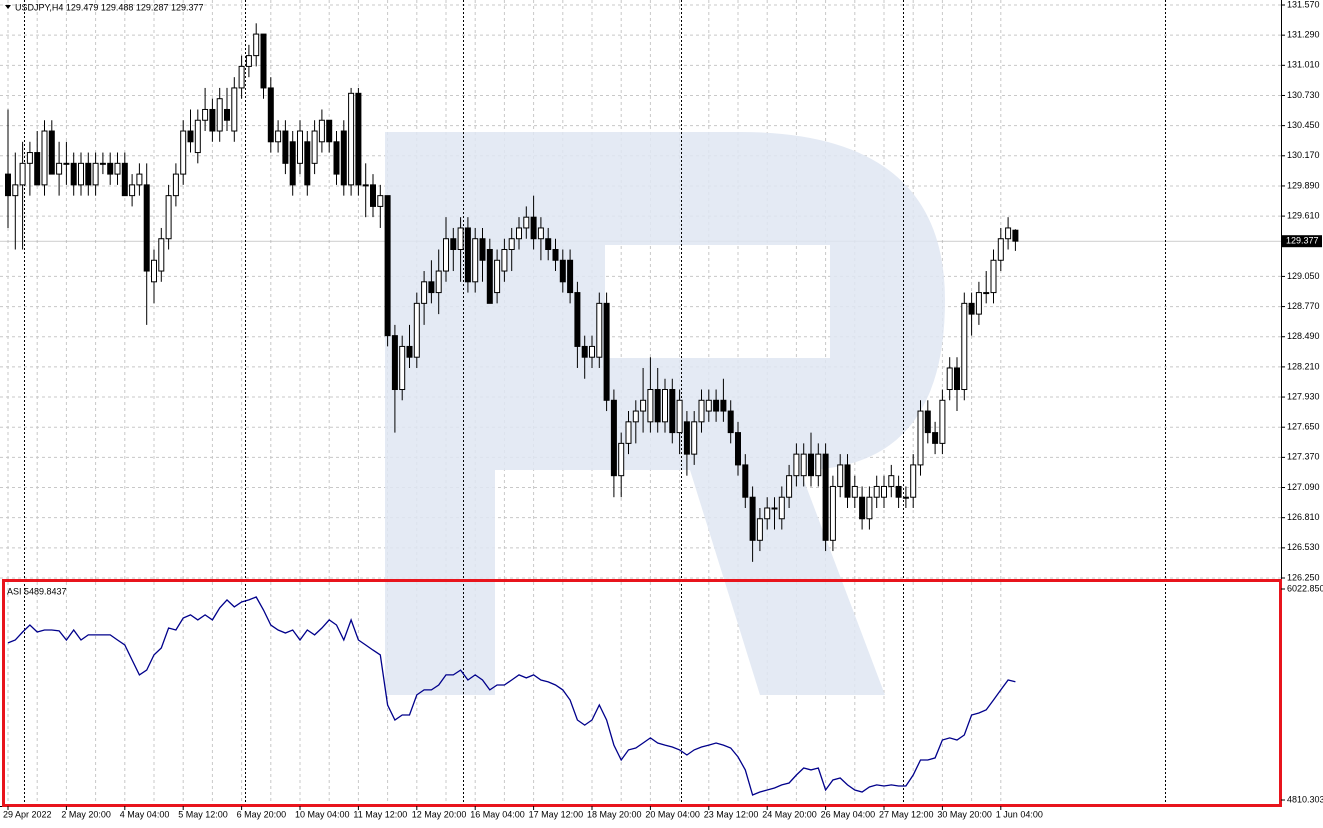 Image resolution: width=1323 pixels, height=828 pixels. Describe the element at coordinates (1303, 336) in the screenshot. I see `y-tick-label: 128.490` at that location.